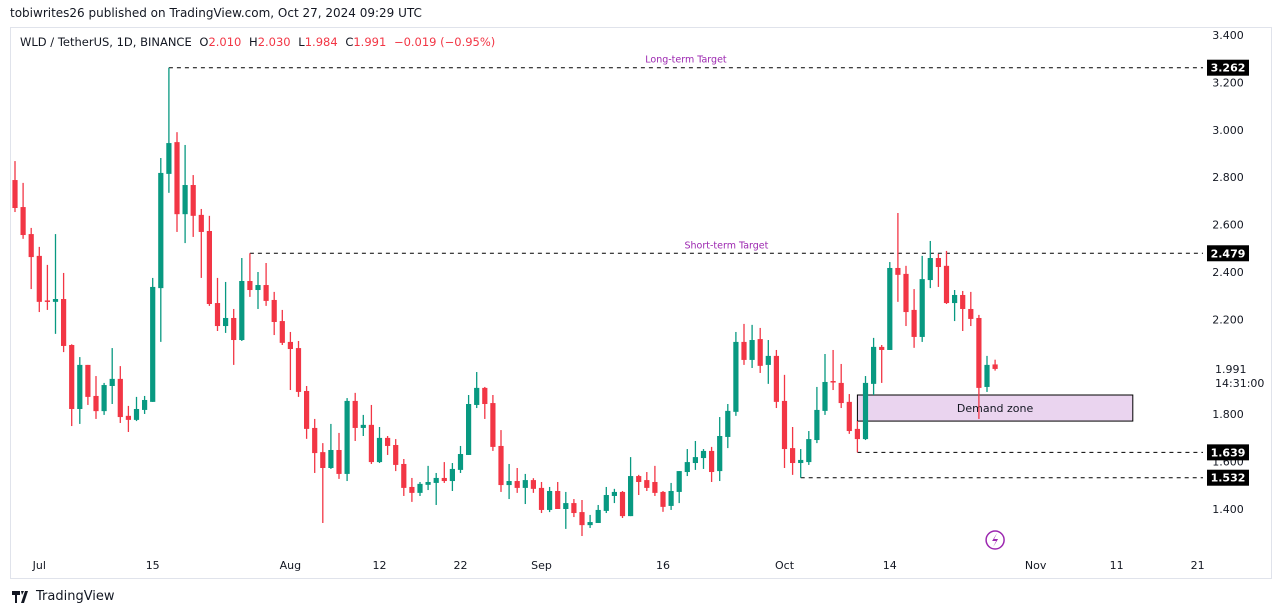  I want to click on x-tick-label: 22, so click(461, 565).